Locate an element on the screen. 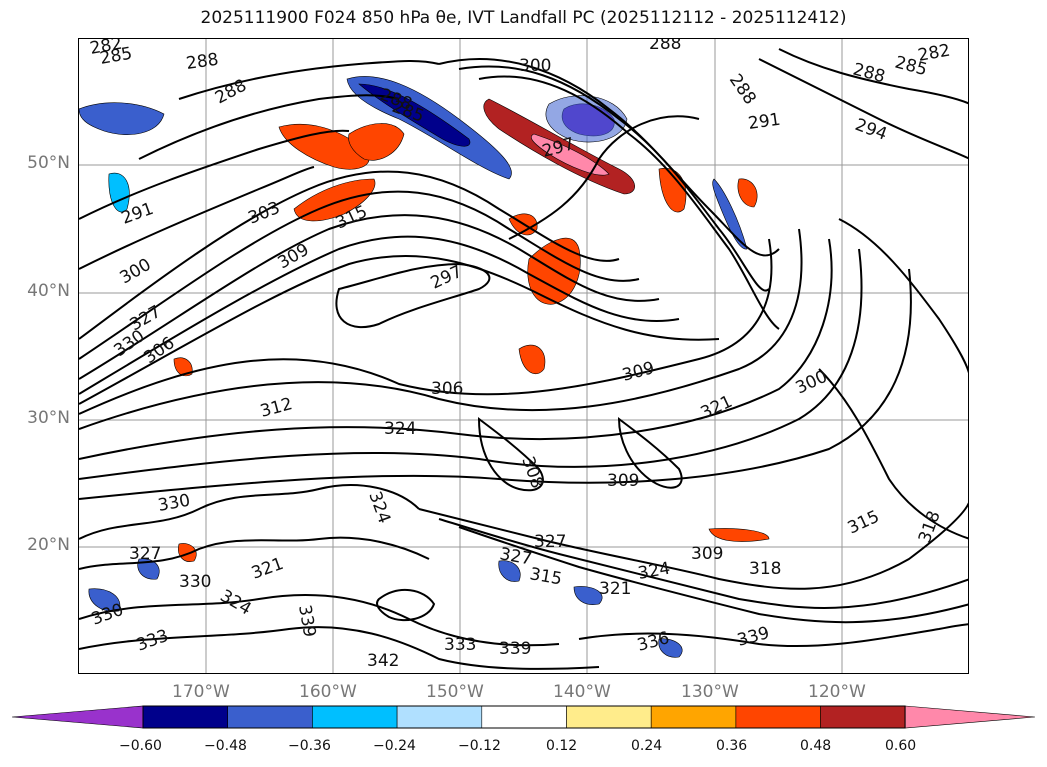  contour-label: 342 is located at coordinates (383, 661).